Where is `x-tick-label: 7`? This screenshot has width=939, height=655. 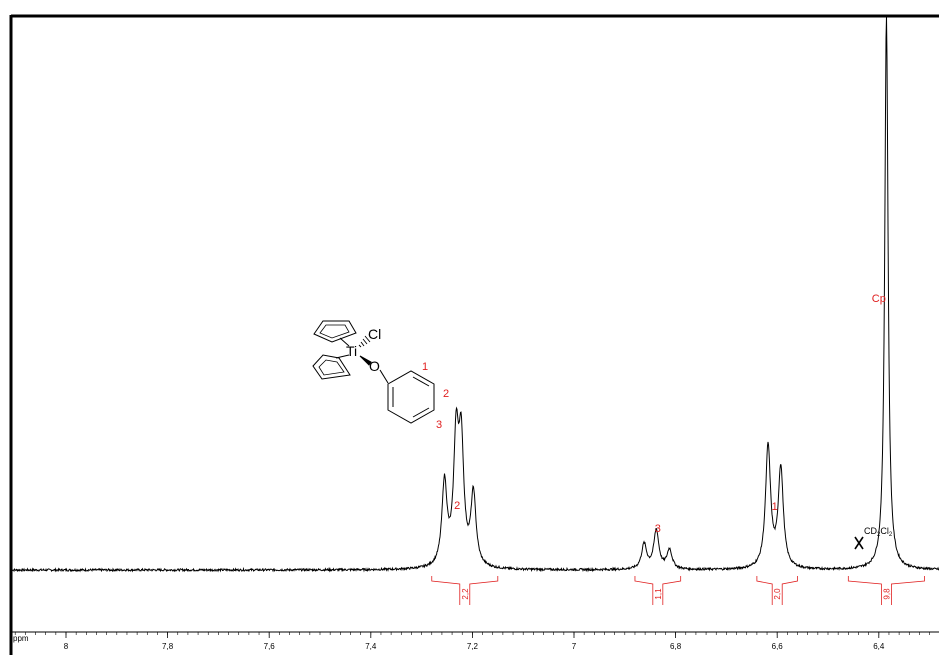 x-tick-label: 7 is located at coordinates (574, 646).